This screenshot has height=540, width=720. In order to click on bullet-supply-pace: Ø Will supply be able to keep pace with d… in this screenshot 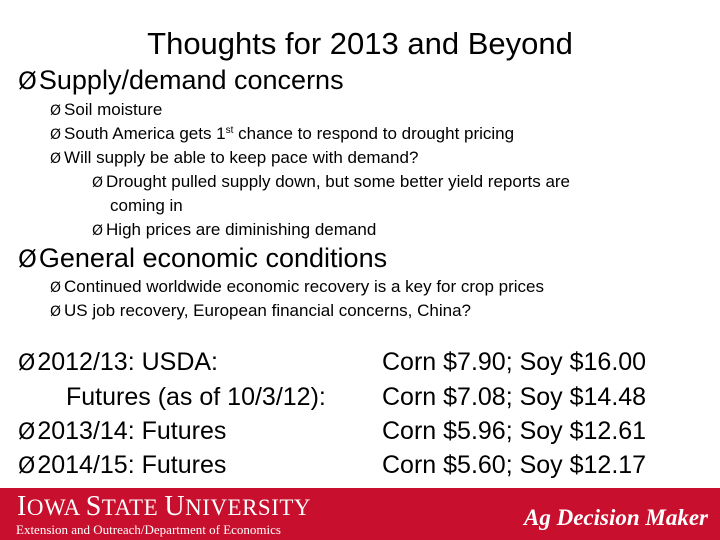, I will do `click(234, 158)`.